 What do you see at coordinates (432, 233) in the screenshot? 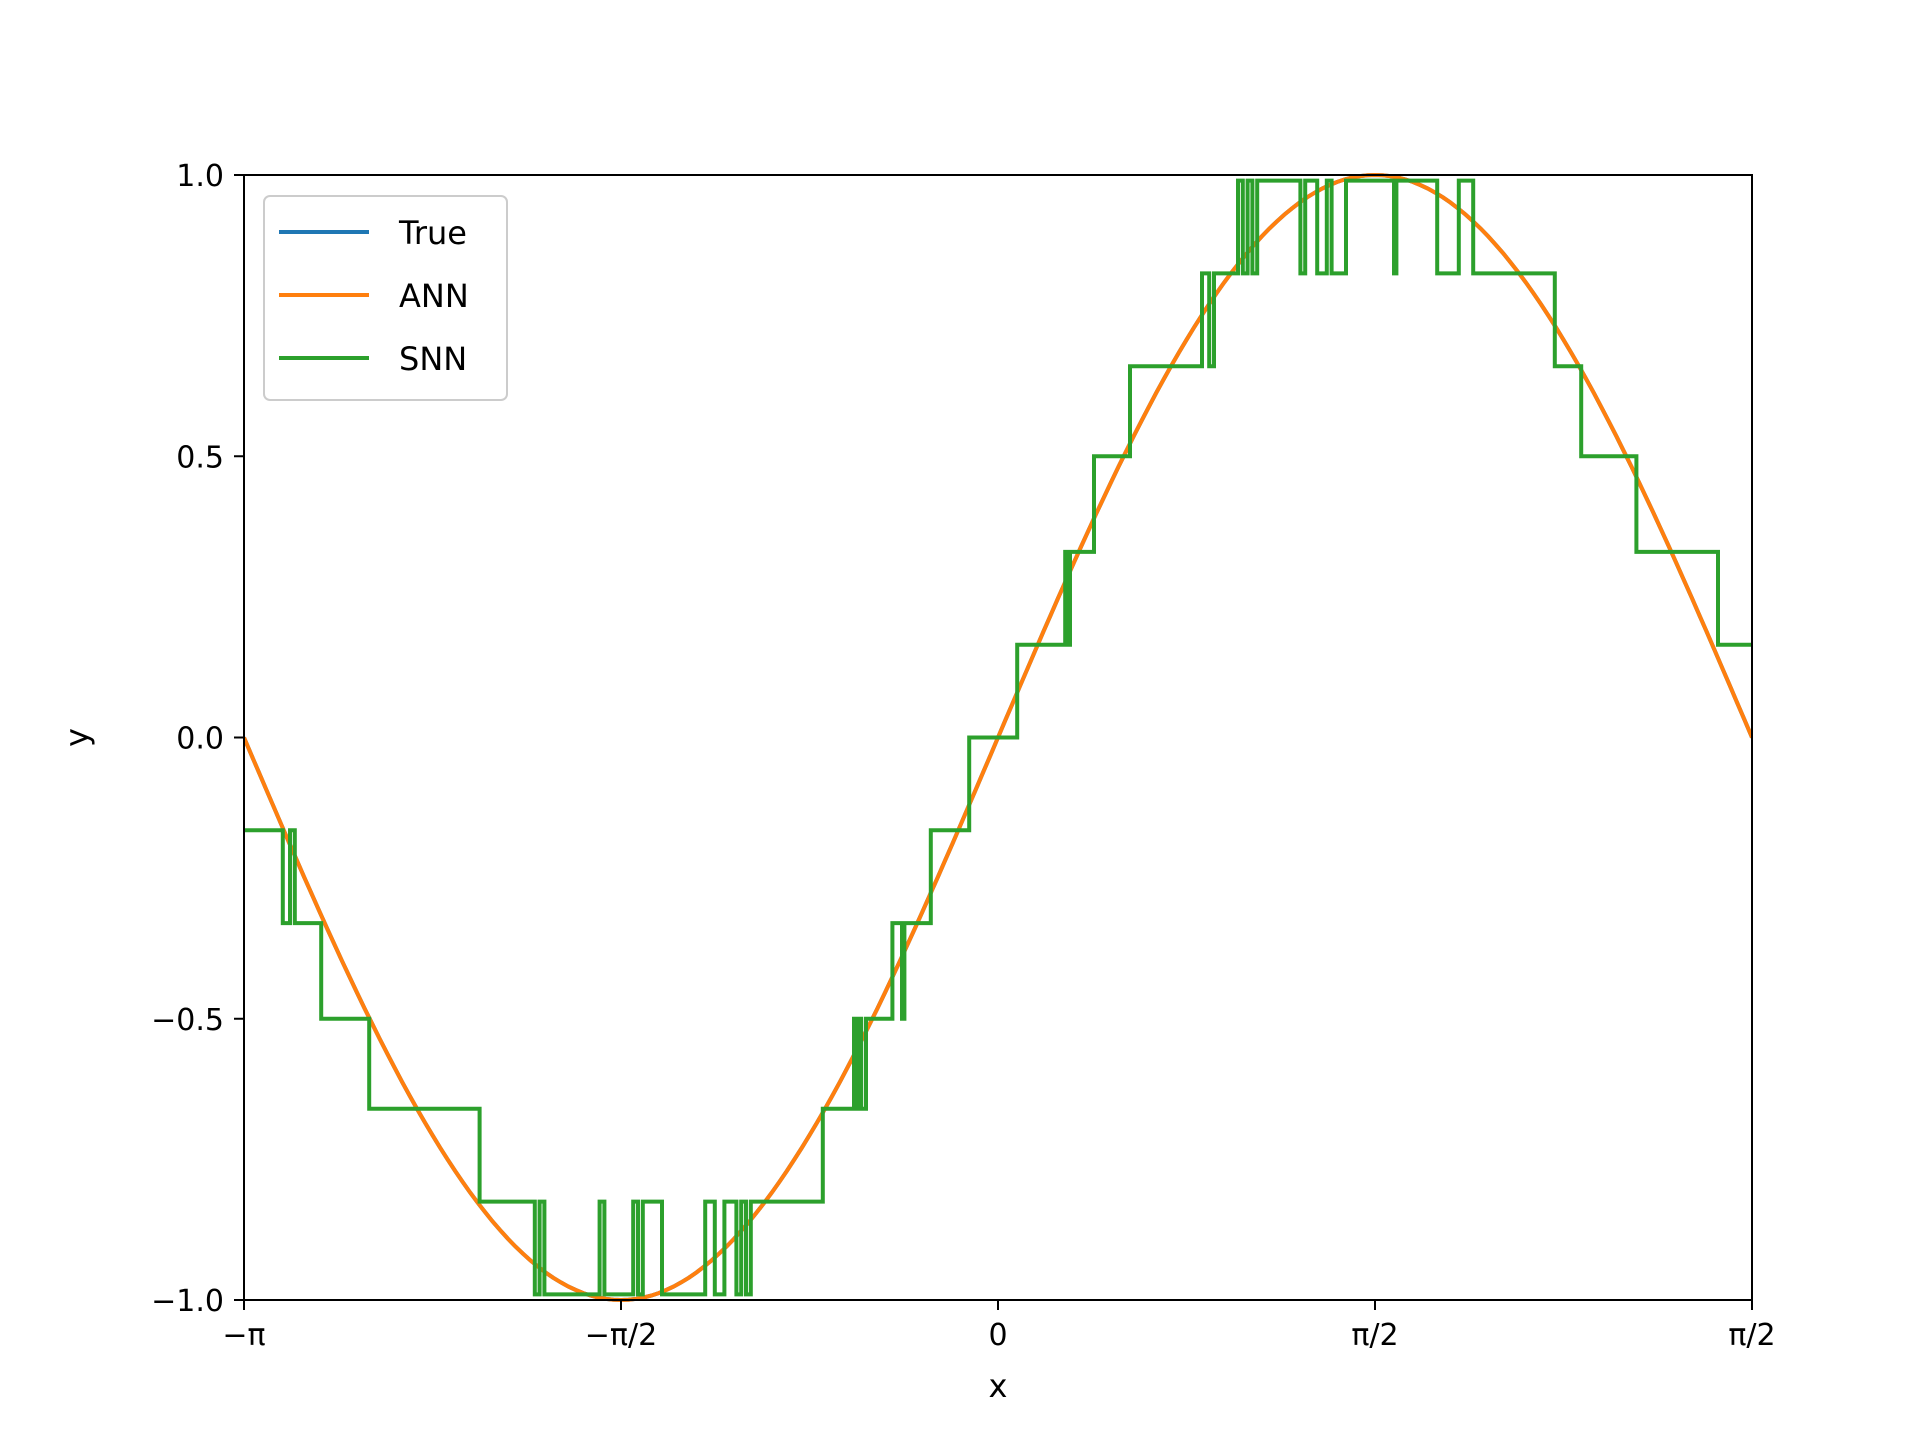
I see `legend-label-true: True` at bounding box center [432, 233].